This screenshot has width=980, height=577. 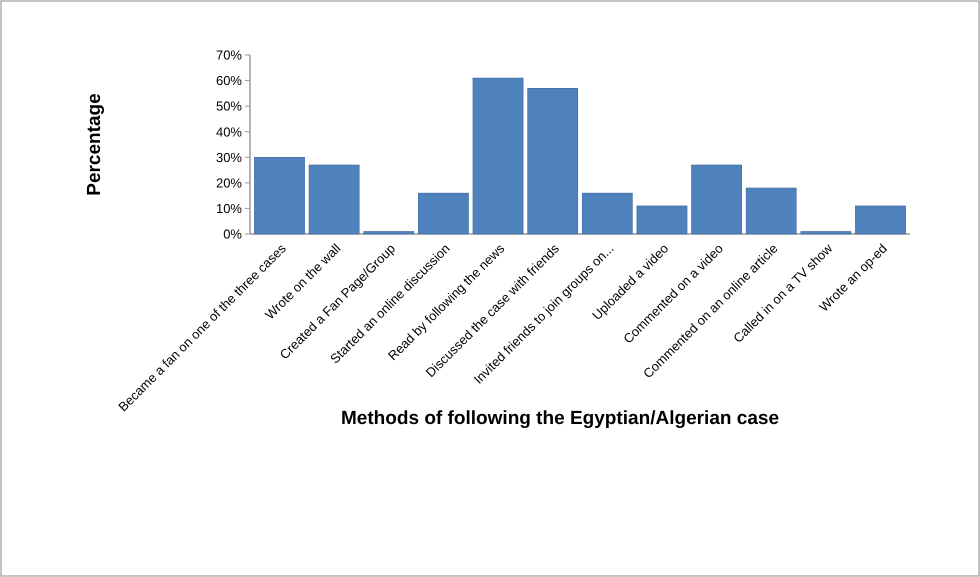 What do you see at coordinates (229, 208) in the screenshot?
I see `y-tick-label: 10%` at bounding box center [229, 208].